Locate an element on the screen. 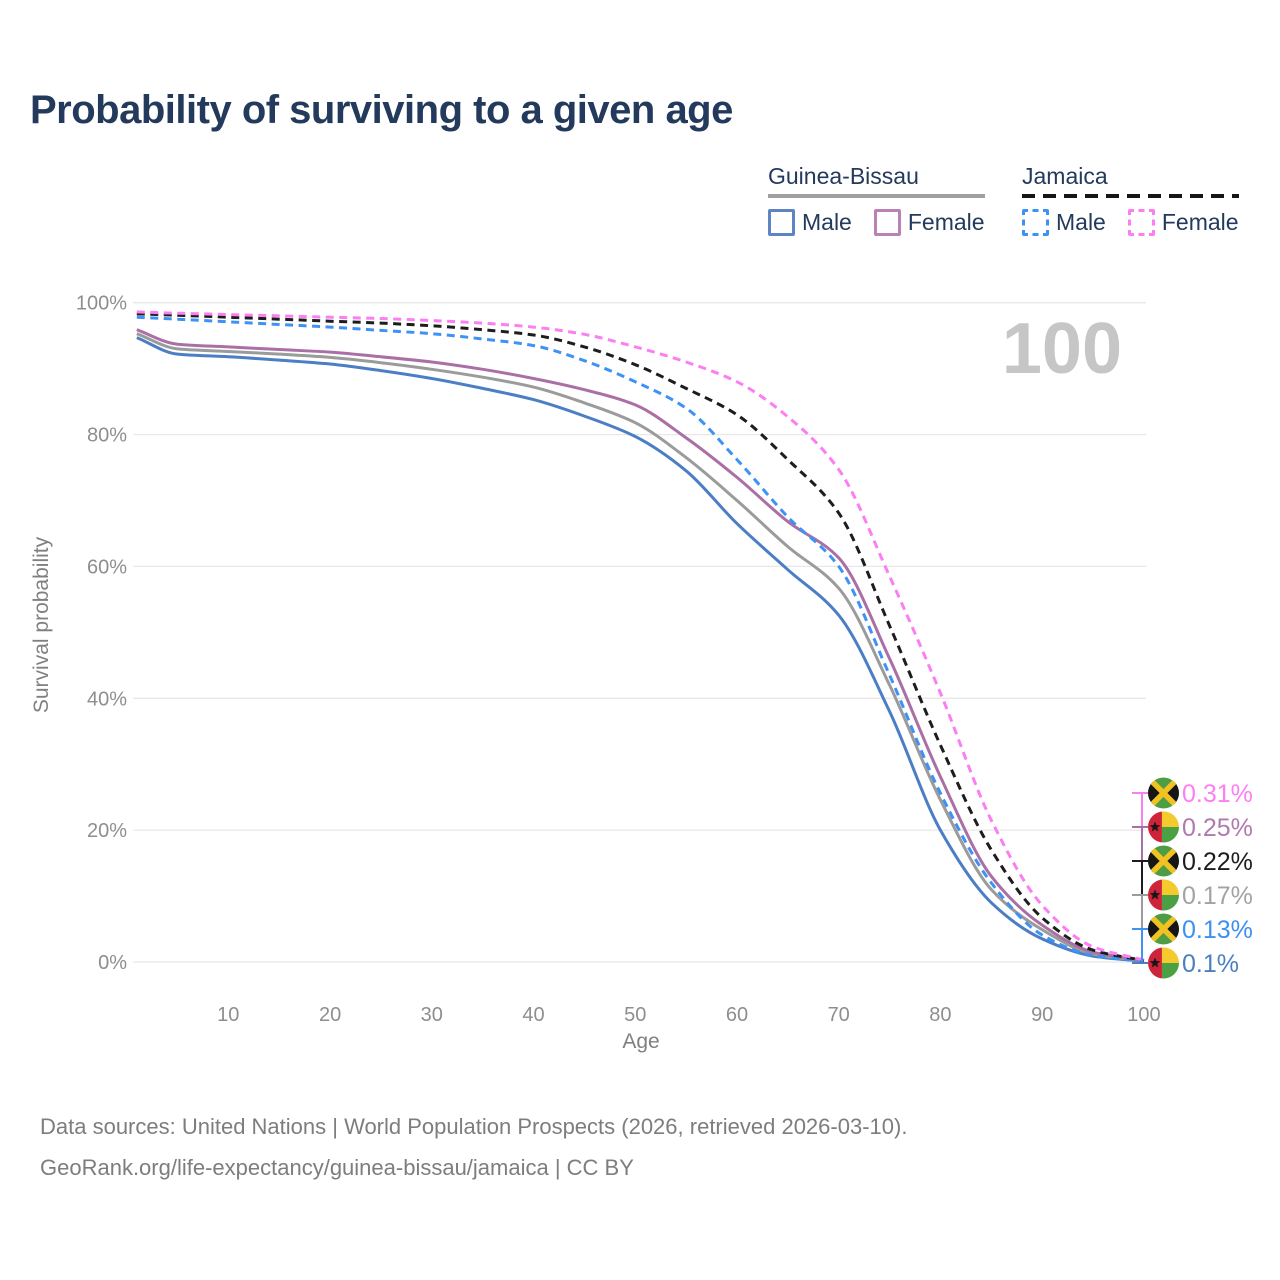 The height and width of the screenshot is (1280, 1280). y-axis-title: Survival probability is located at coordinates (41, 624).